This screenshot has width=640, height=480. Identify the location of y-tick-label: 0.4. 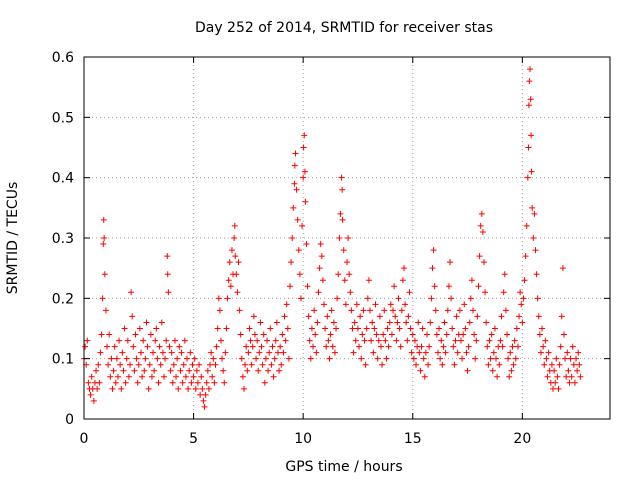
(63, 179).